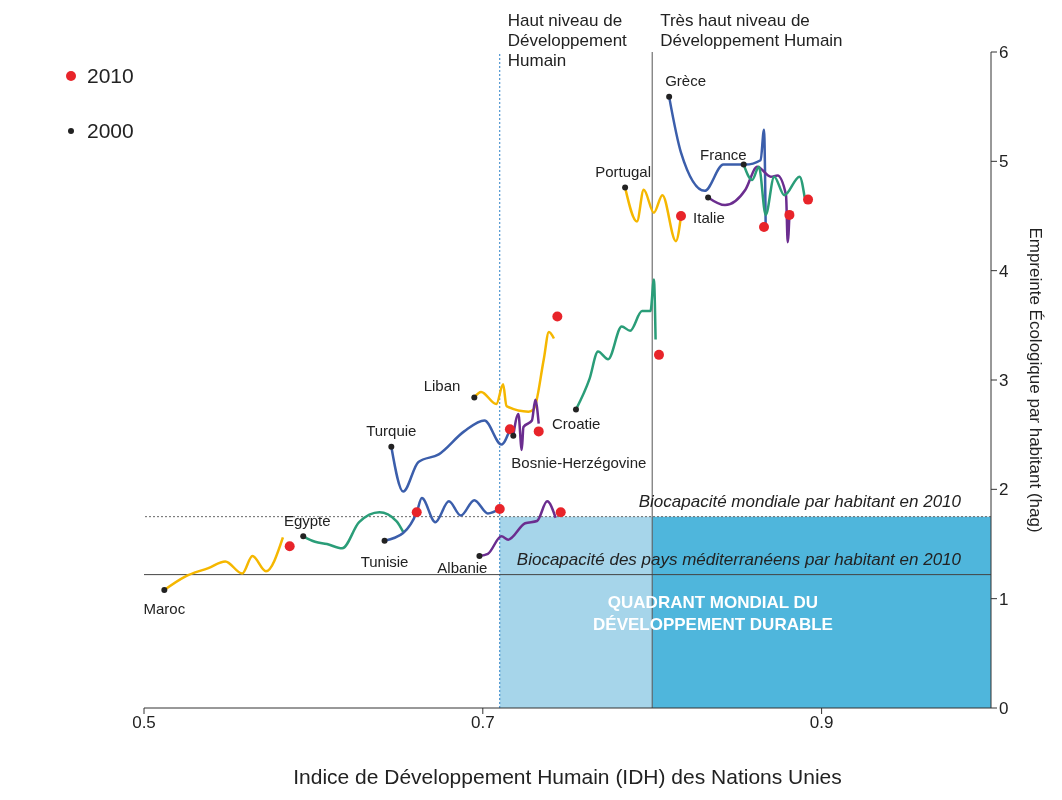 The width and height of the screenshot is (1062, 800). I want to click on series-label: Liban, so click(442, 386).